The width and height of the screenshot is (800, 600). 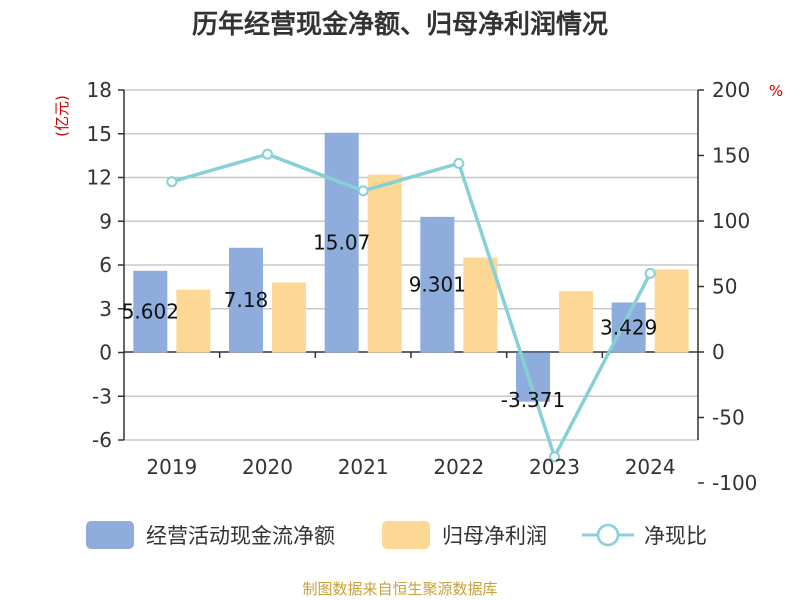 I want to click on data-label-cash-flow: 3.429, so click(x=628, y=327).